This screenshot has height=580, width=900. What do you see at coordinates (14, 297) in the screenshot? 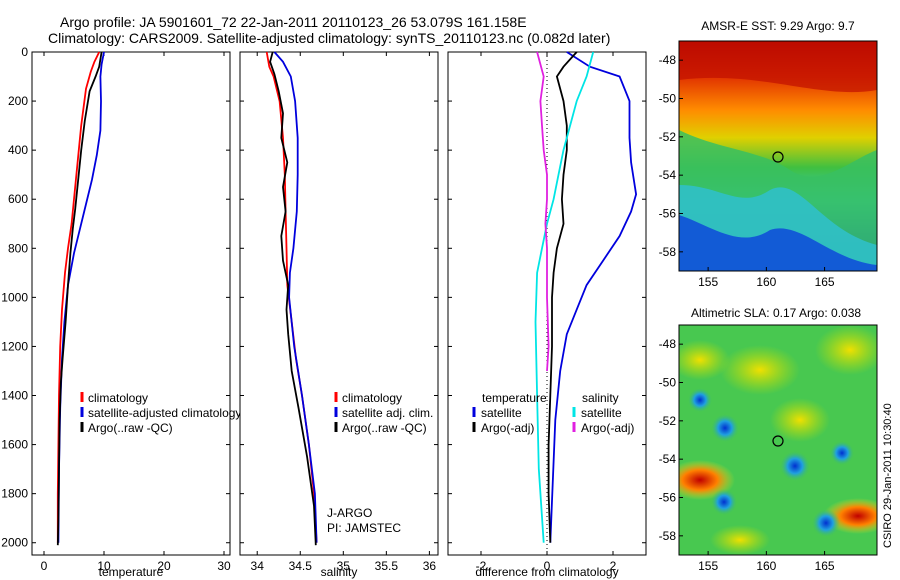
I see `y-tick-label: 1000` at bounding box center [14, 297].